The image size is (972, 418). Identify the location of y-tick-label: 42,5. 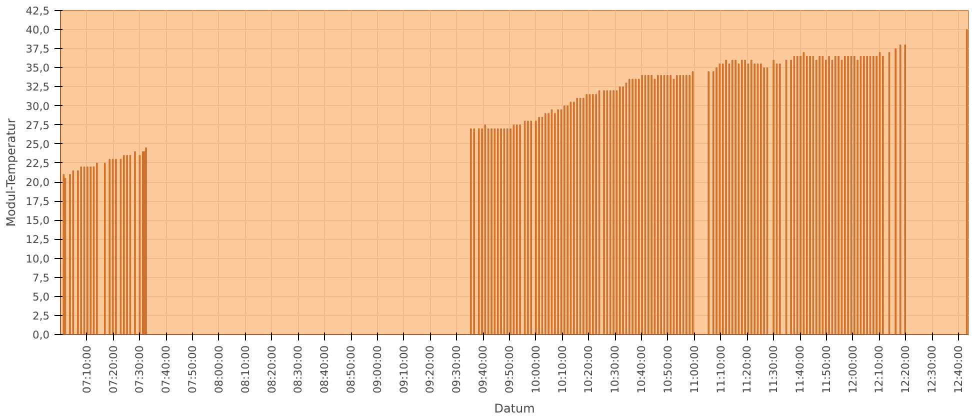
(38, 11).